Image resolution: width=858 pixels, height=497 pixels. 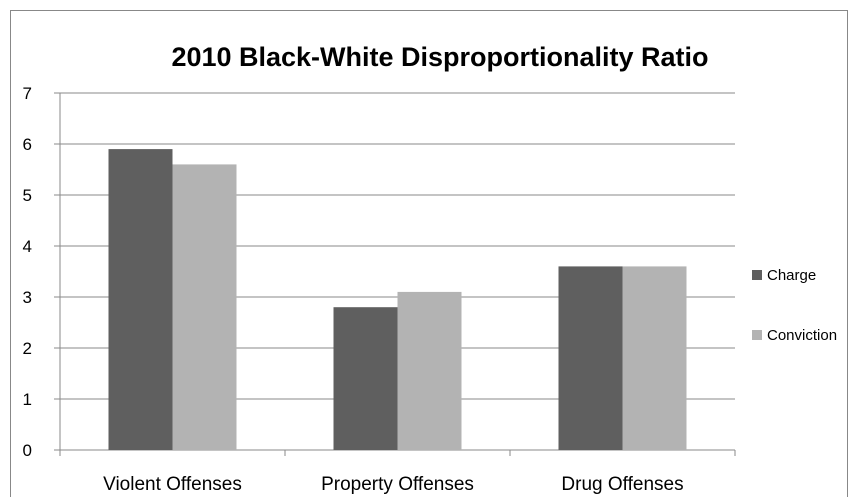 What do you see at coordinates (27, 195) in the screenshot?
I see `y-tick-label: 5` at bounding box center [27, 195].